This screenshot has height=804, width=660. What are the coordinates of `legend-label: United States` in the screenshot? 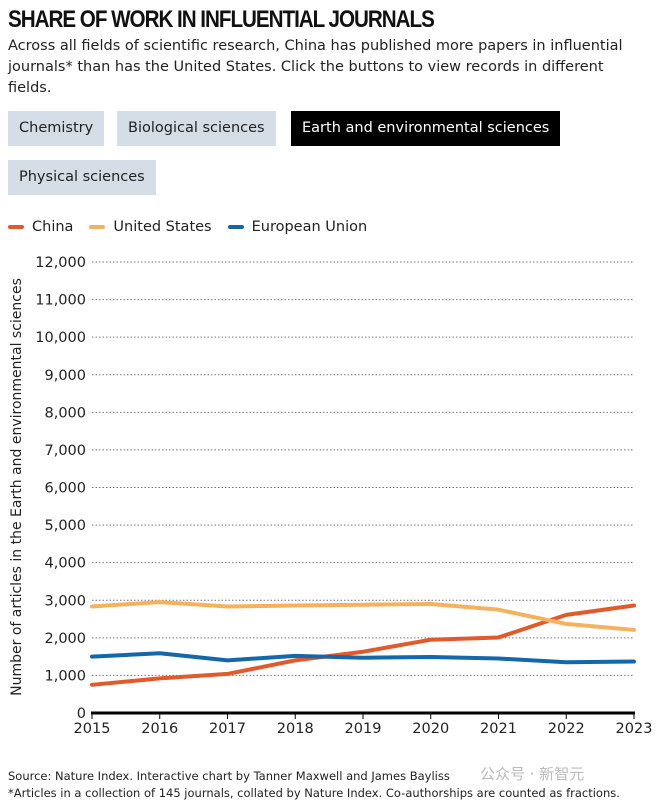 It's located at (162, 227).